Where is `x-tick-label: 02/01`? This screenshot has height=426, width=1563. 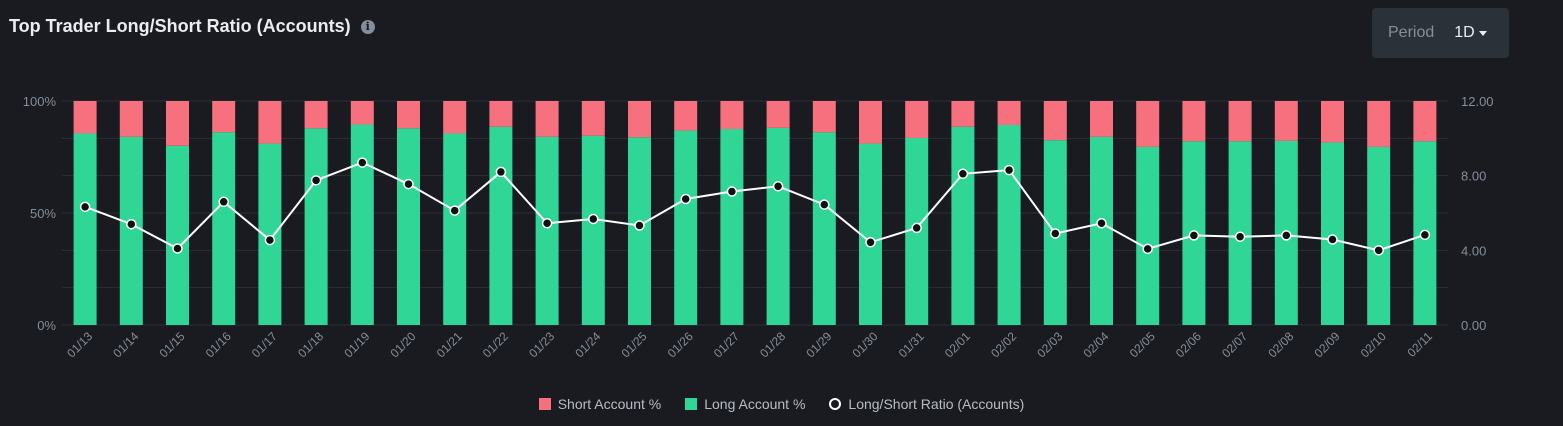
x-tick-label: 02/01 is located at coordinates (957, 344).